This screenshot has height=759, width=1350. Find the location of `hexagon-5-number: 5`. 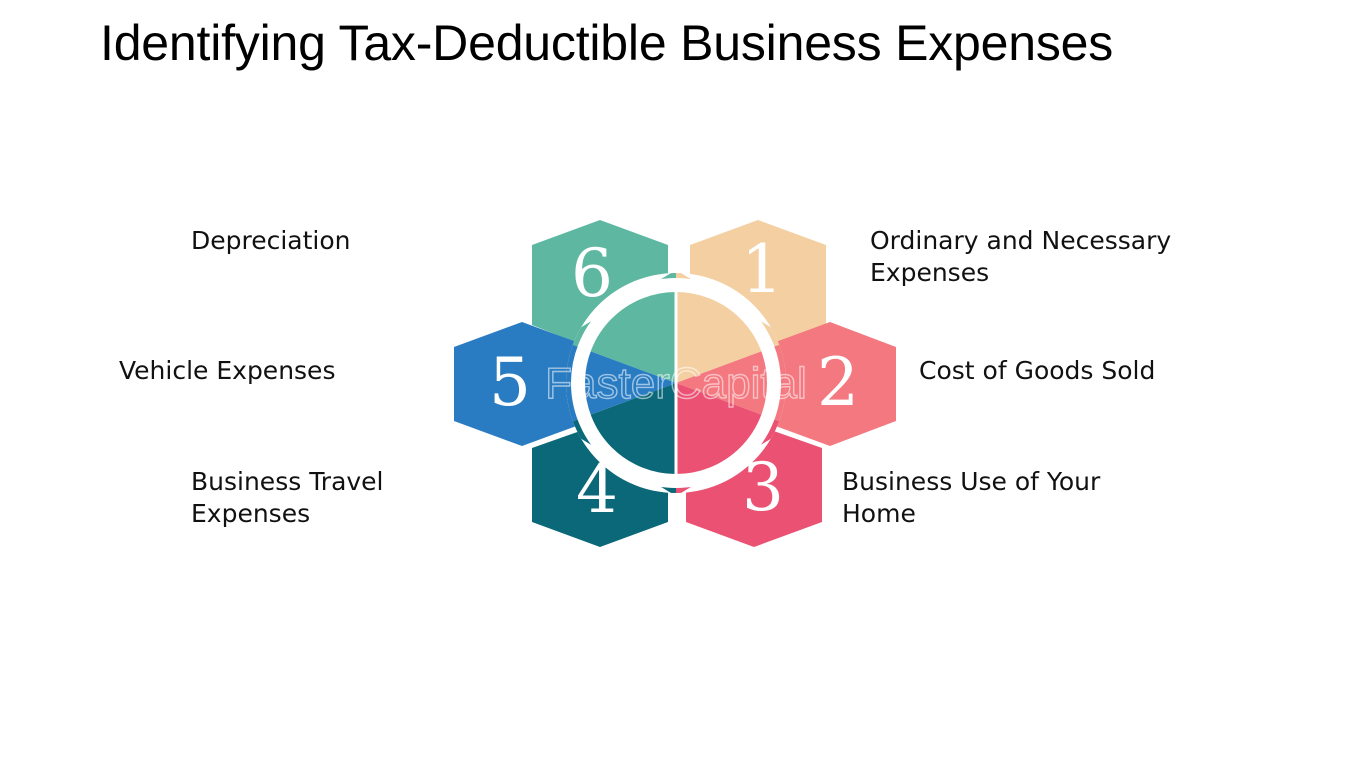

hexagon-5-number: 5 is located at coordinates (510, 382).